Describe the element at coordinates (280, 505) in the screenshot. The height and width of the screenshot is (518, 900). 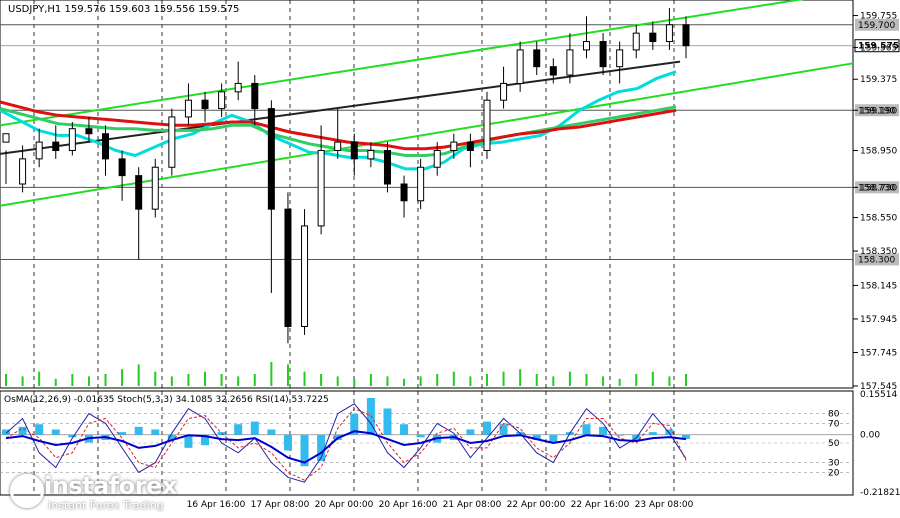
I see `x-tick-label: 17 Apr 08:00` at that location.